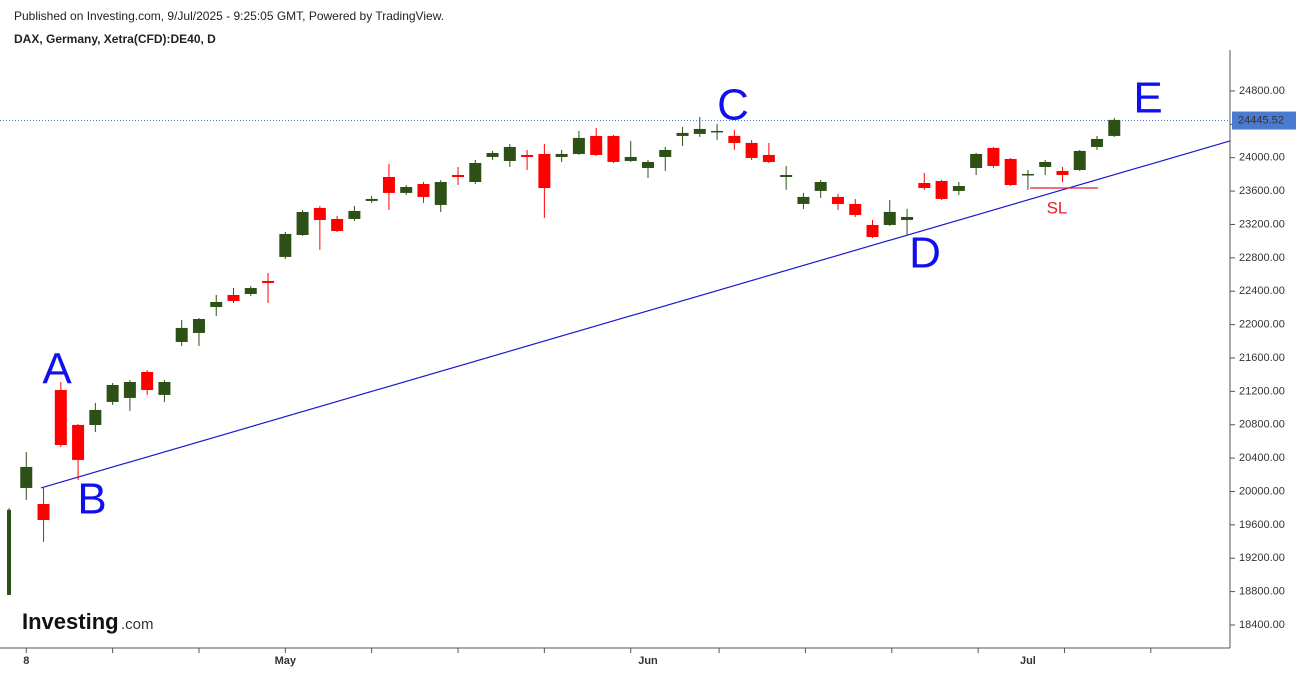 The image size is (1302, 679). I want to click on y-tick-label: 24000.00, so click(1262, 158).